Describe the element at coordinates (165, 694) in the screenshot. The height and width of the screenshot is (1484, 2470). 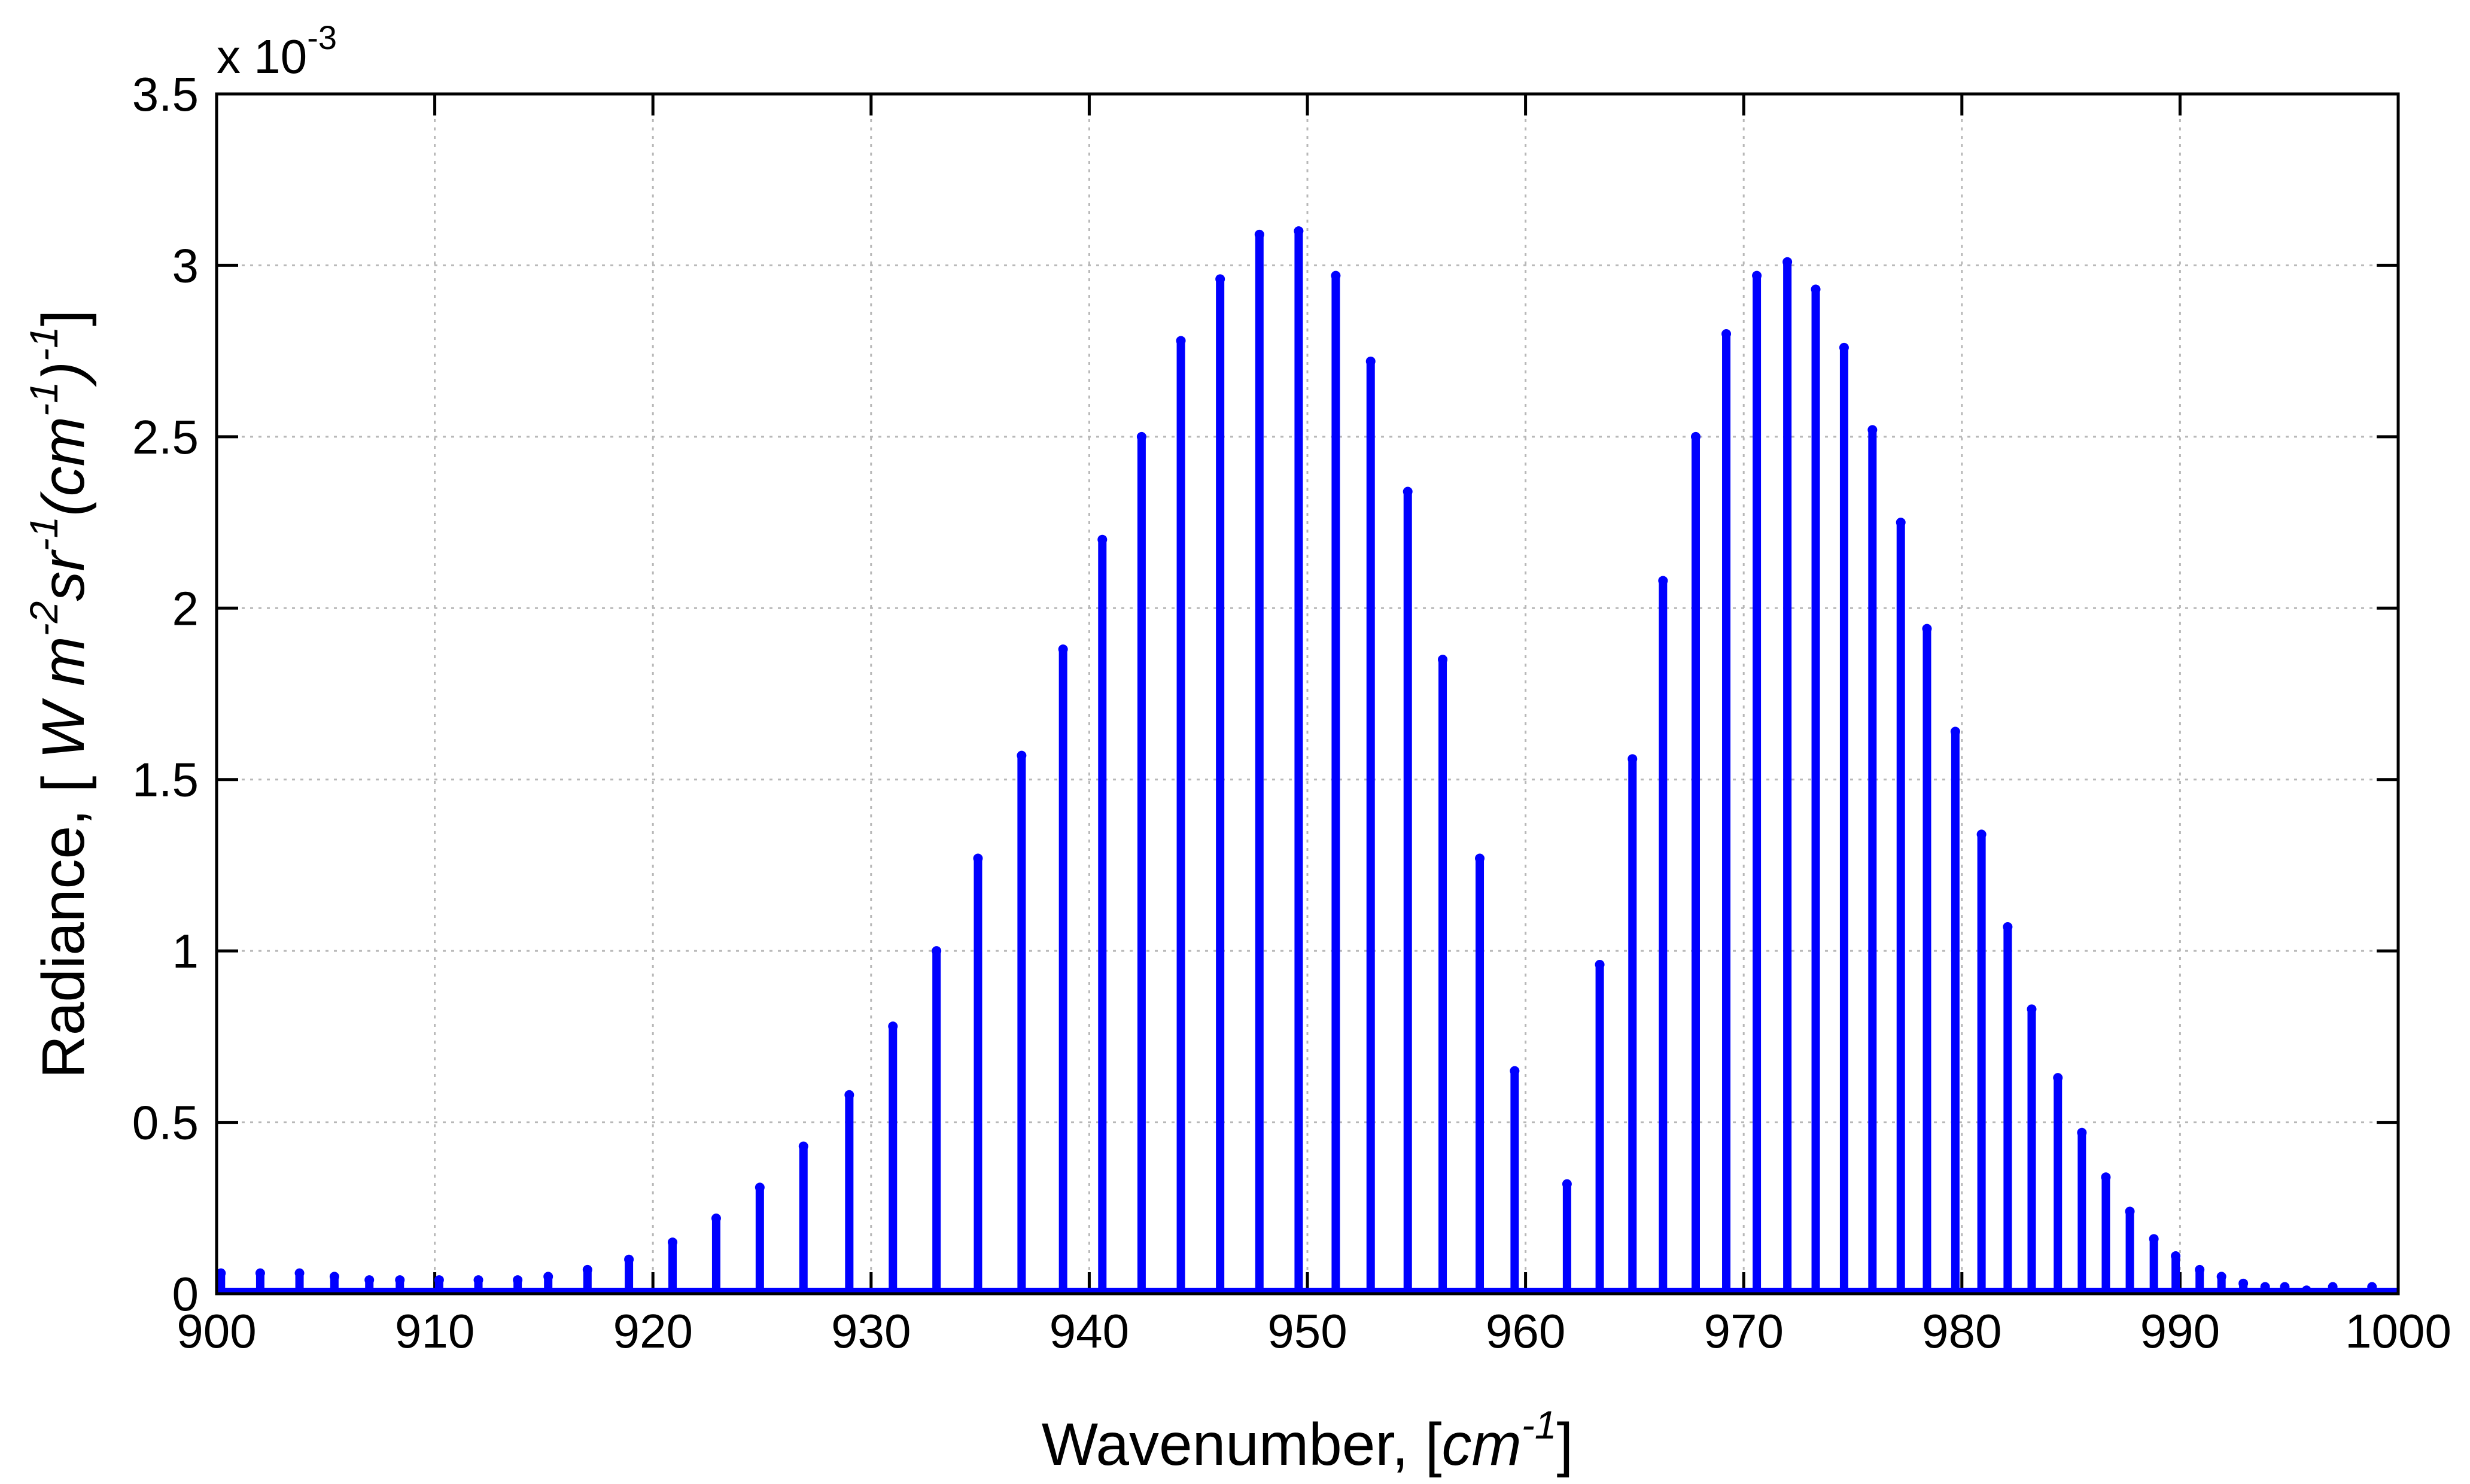
I see `y-tick-labels: 0 0.5 1 1.5 2 2.5 3 3.5` at that location.